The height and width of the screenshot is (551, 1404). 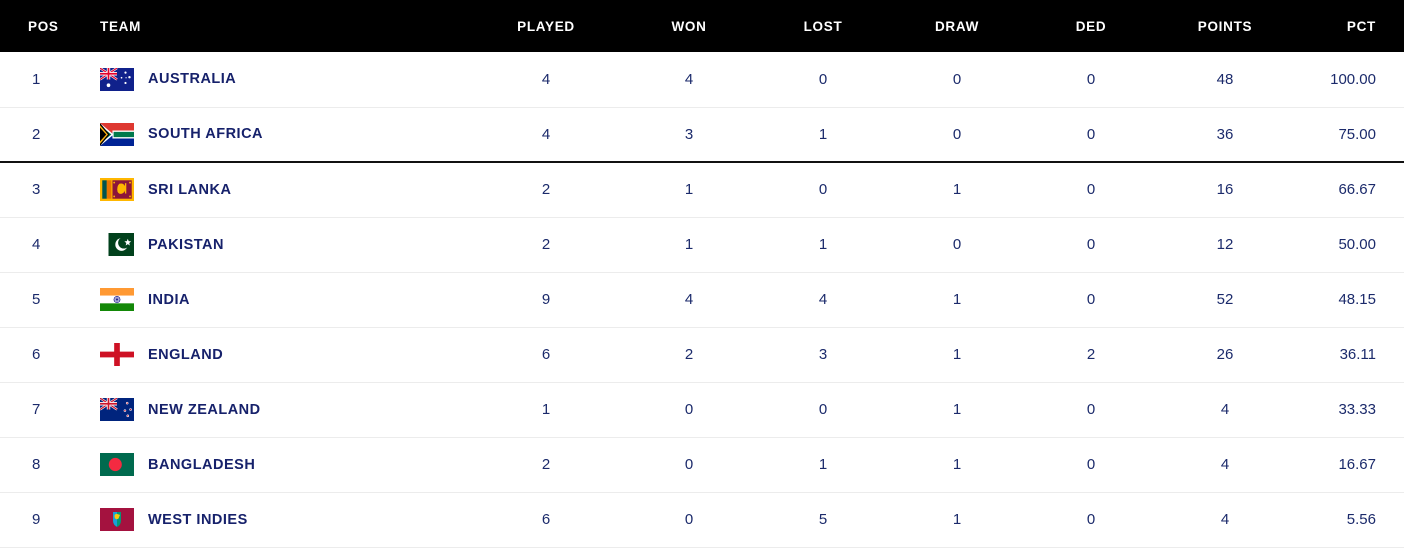 I want to click on column-header-ded: DED, so click(x=1091, y=26).